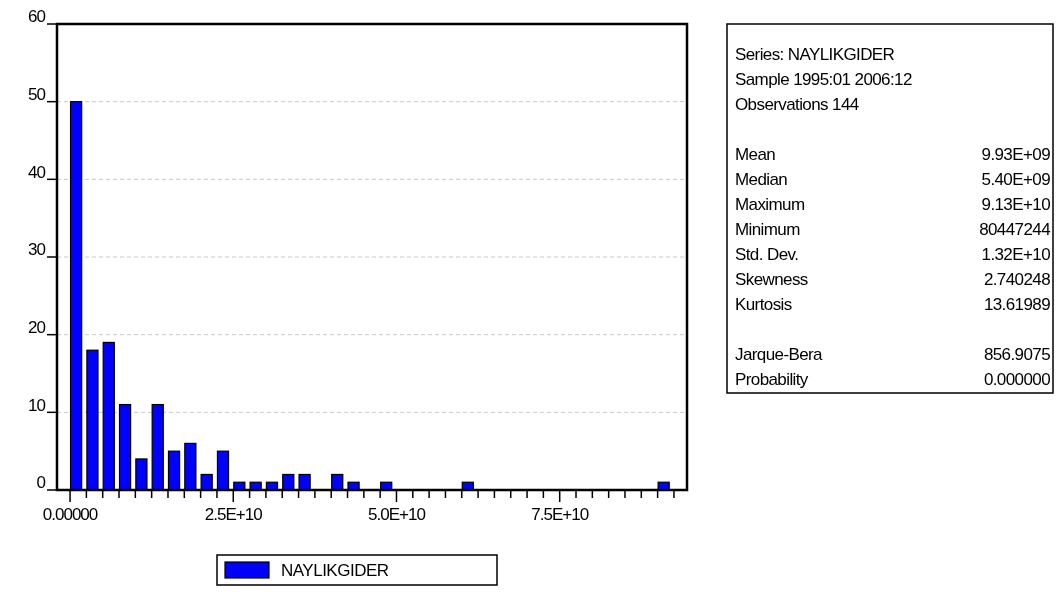 Image resolution: width=1056 pixels, height=597 pixels. What do you see at coordinates (37, 327) in the screenshot?
I see `y-tick-label: 20` at bounding box center [37, 327].